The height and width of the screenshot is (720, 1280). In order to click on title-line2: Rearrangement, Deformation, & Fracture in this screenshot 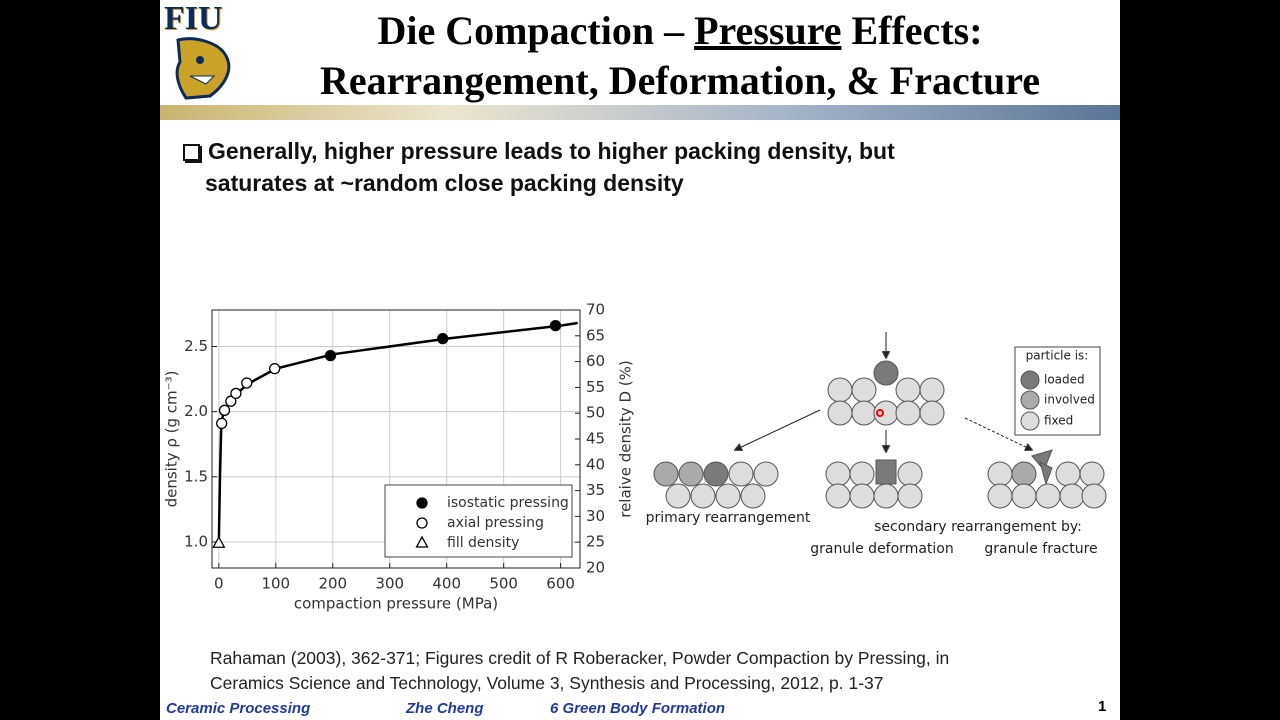, I will do `click(680, 80)`.